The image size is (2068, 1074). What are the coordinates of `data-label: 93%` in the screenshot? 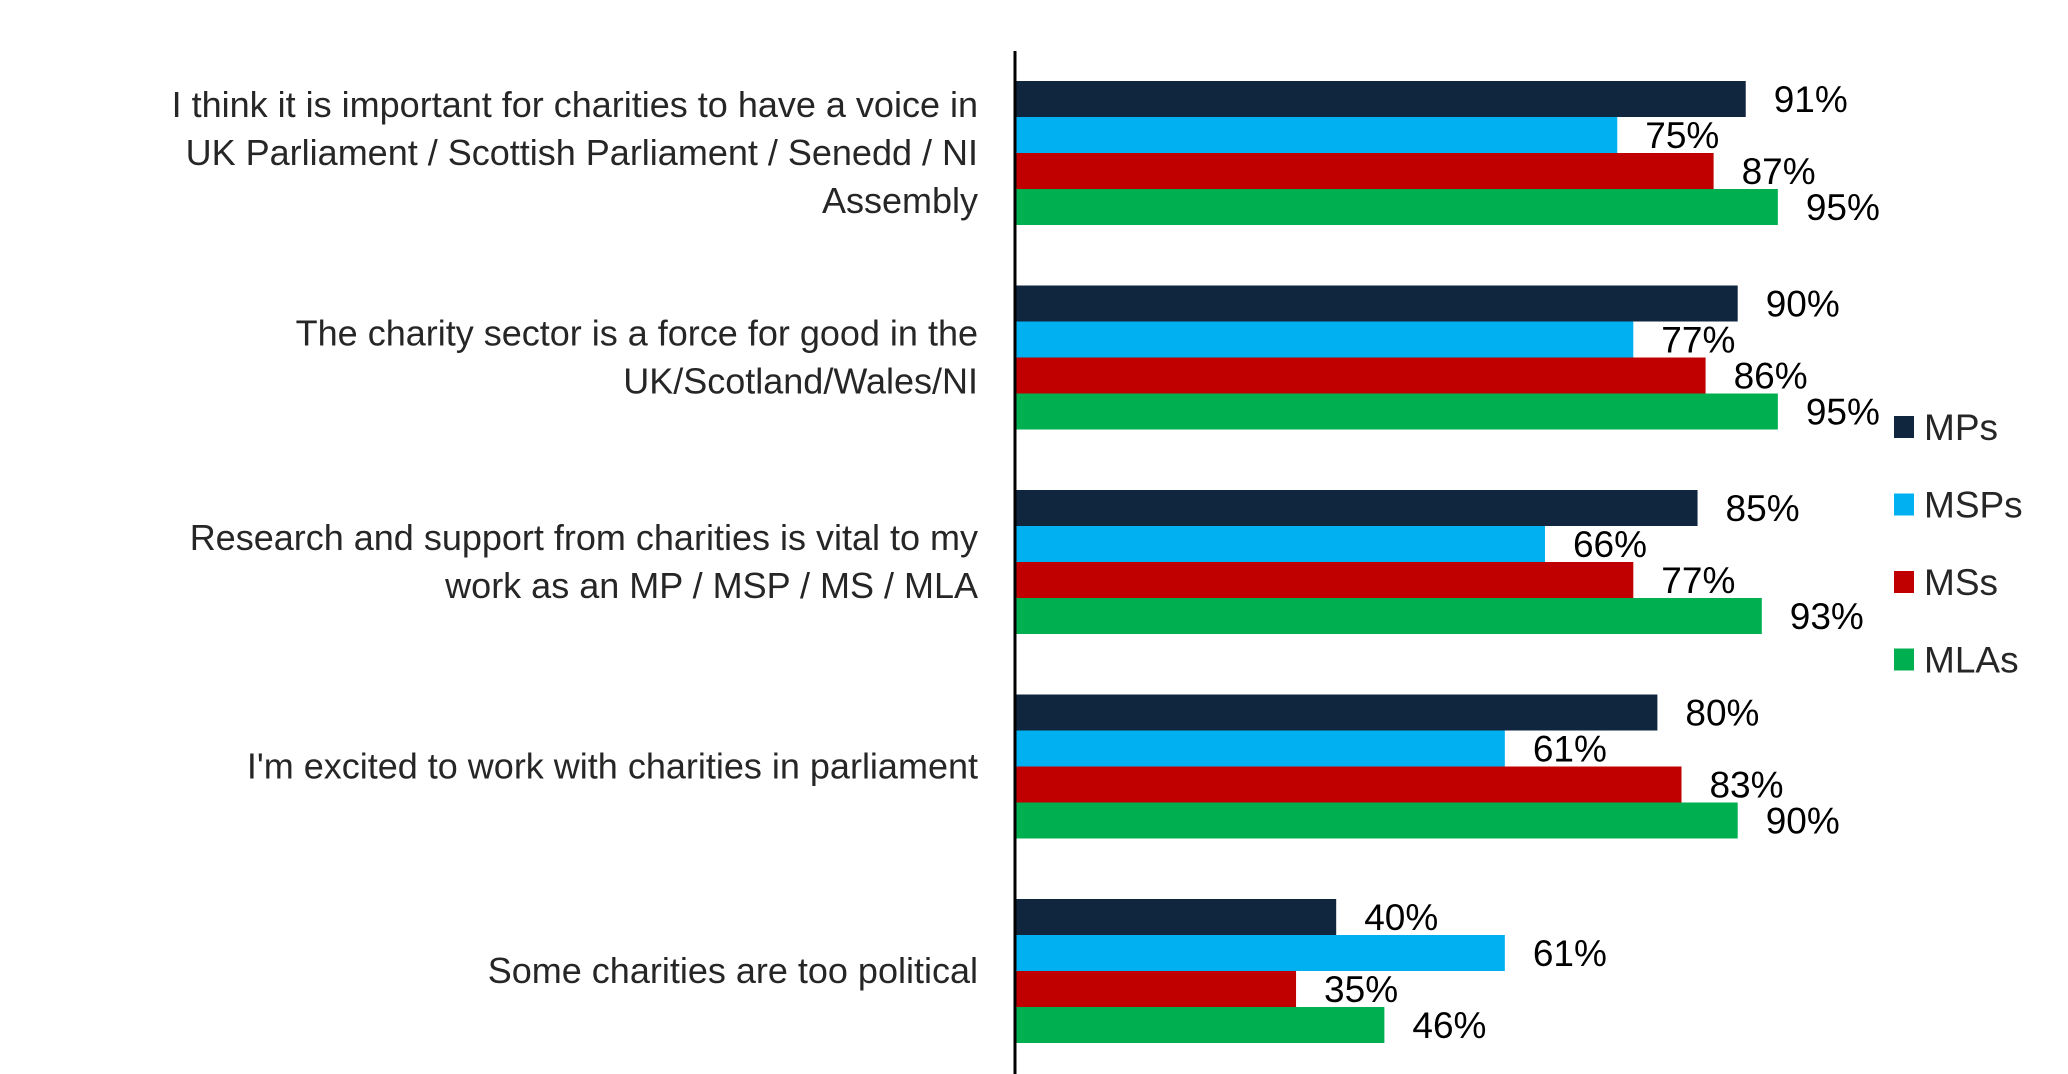 It's located at (1827, 616).